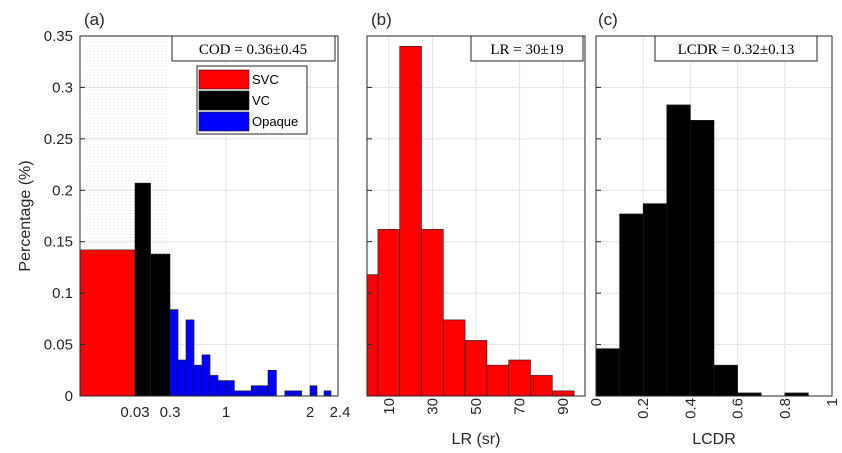 Image resolution: width=842 pixels, height=453 pixels. What do you see at coordinates (134, 412) in the screenshot?
I see `panel-a-x-tick-label: 0.03` at bounding box center [134, 412].